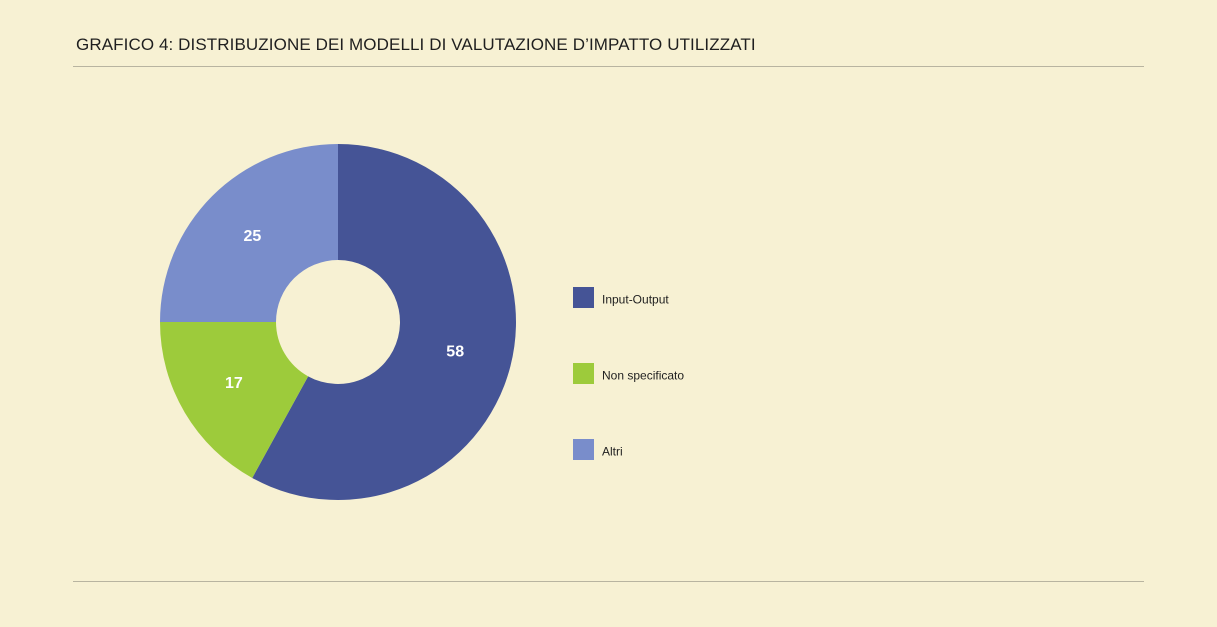  I want to click on data-label-input-output: 58, so click(455, 352).